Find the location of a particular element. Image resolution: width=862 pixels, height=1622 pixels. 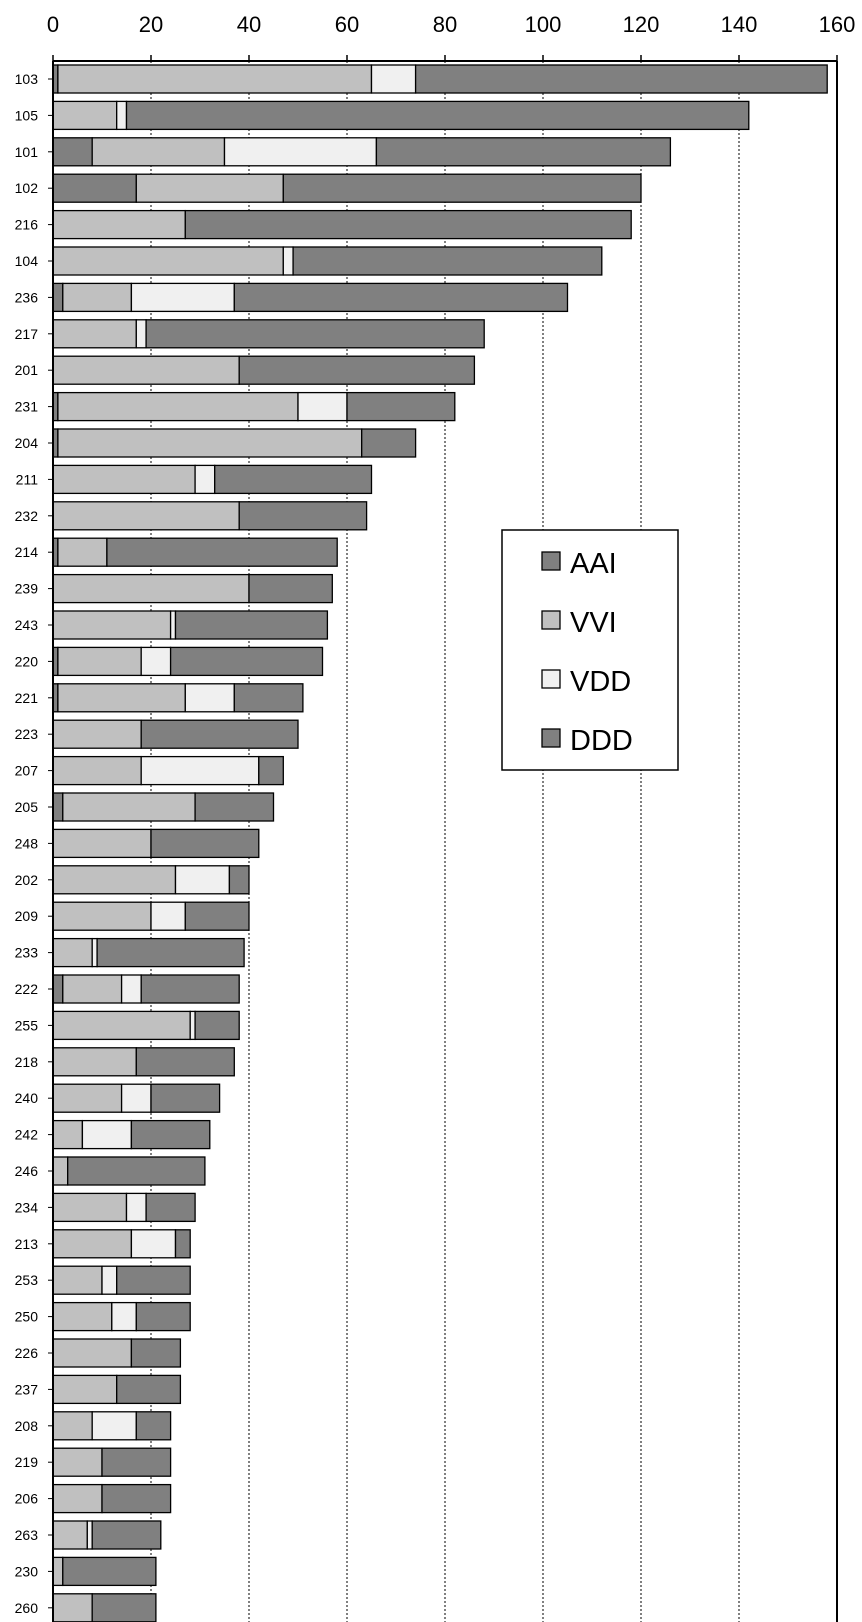

bar-236-VDD is located at coordinates (182, 297).